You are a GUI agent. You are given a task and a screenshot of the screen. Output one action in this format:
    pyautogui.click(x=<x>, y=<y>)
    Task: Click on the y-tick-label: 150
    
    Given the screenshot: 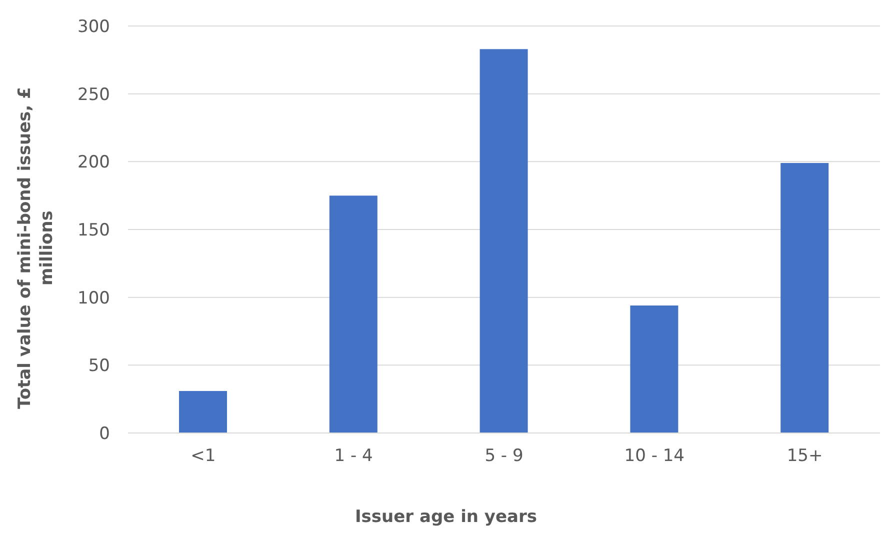 What is the action you would take?
    pyautogui.click(x=94, y=230)
    